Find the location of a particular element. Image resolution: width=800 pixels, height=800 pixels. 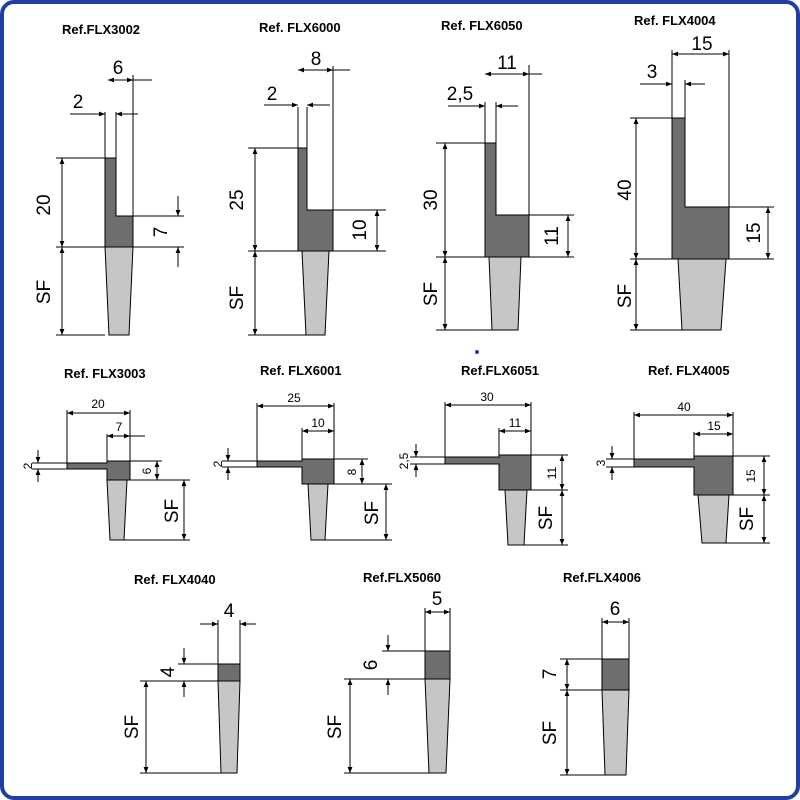

ref-label: Ref.FLX6051 is located at coordinates (500, 370).